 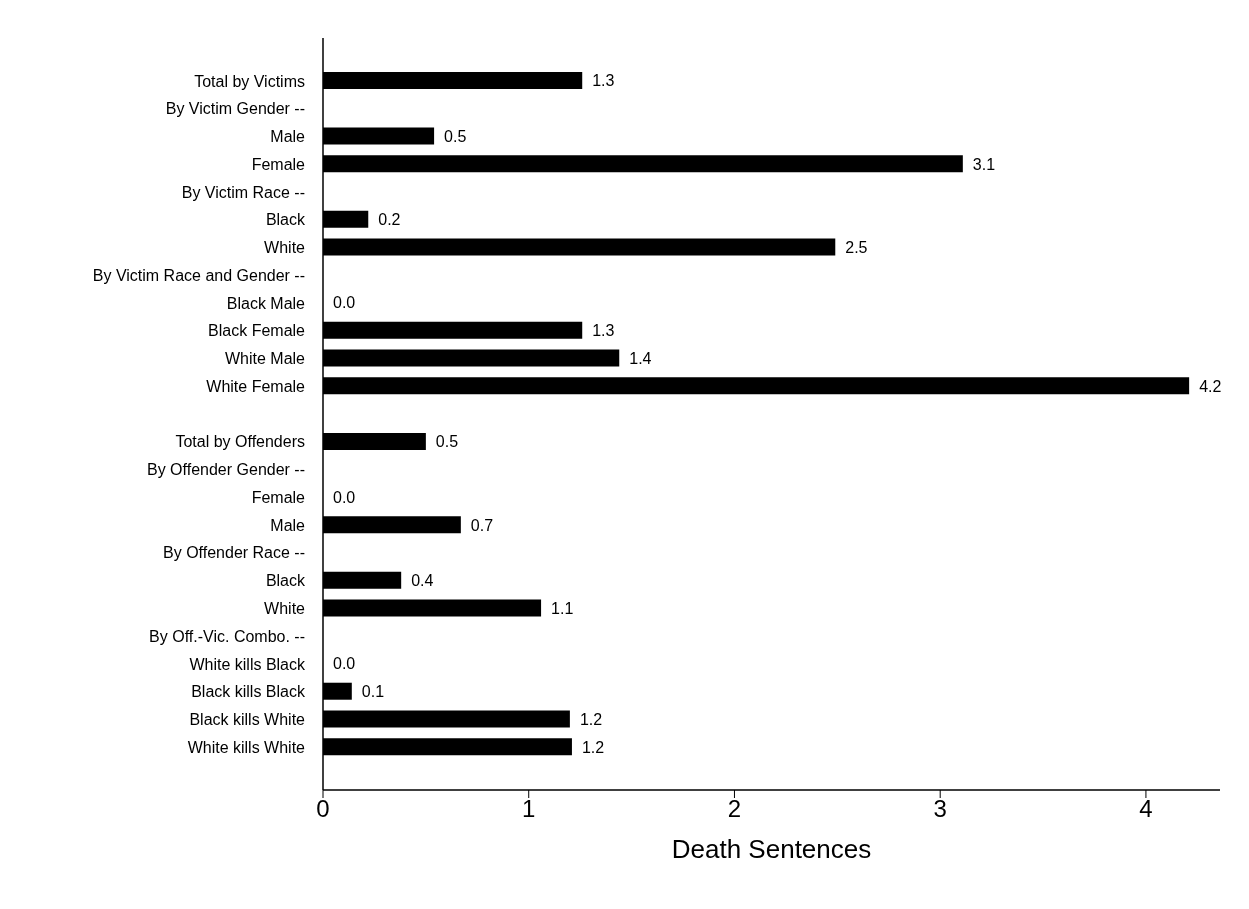 What do you see at coordinates (529, 809) in the screenshot?
I see `x-tick-label: 1` at bounding box center [529, 809].